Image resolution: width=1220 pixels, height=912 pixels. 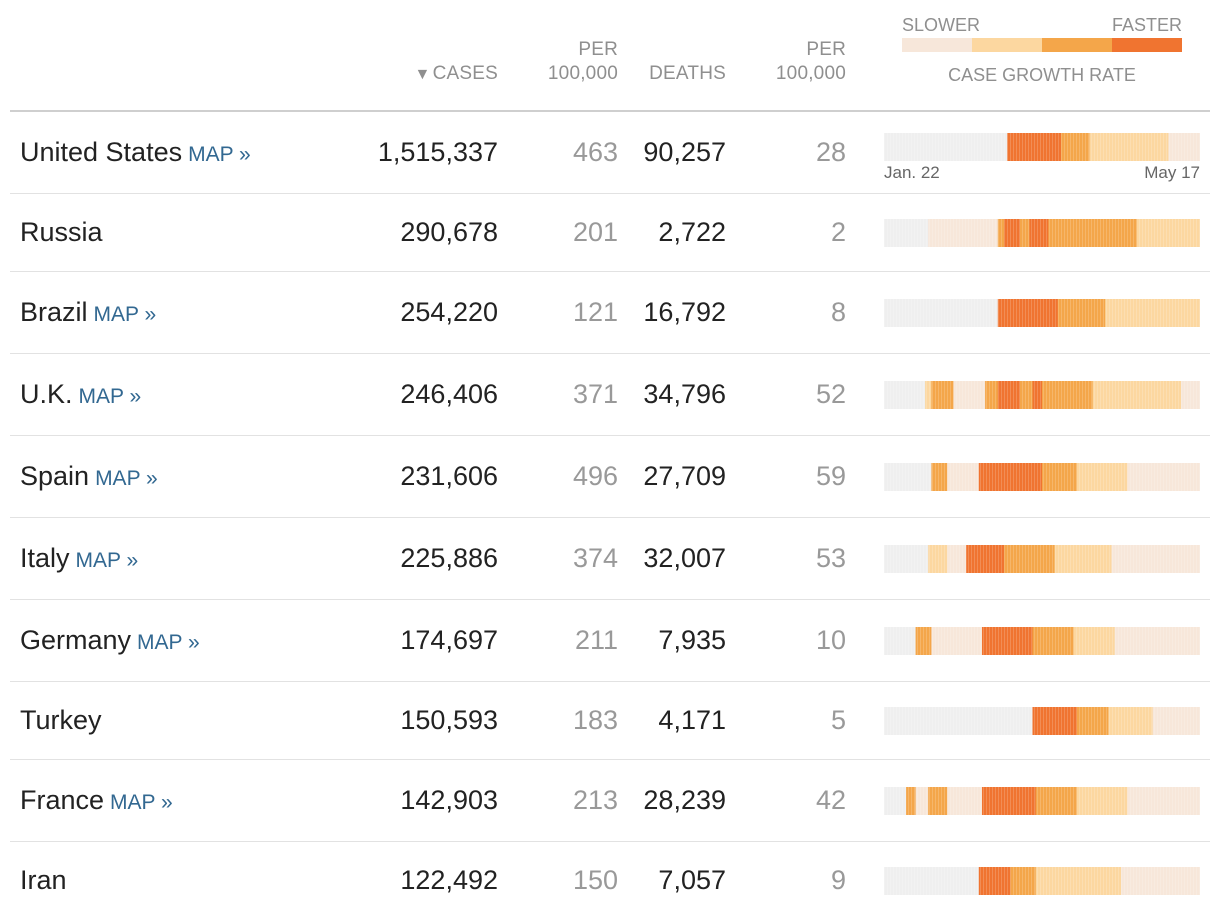 I want to click on col-header-cases-per-100k: PER 100,000, so click(x=583, y=62).